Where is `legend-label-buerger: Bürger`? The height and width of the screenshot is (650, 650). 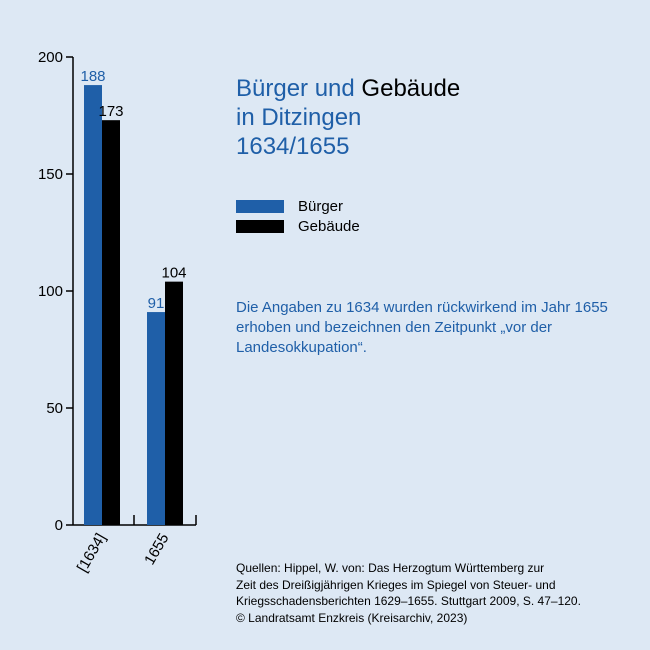
legend-label-buerger: Bürger is located at coordinates (321, 206).